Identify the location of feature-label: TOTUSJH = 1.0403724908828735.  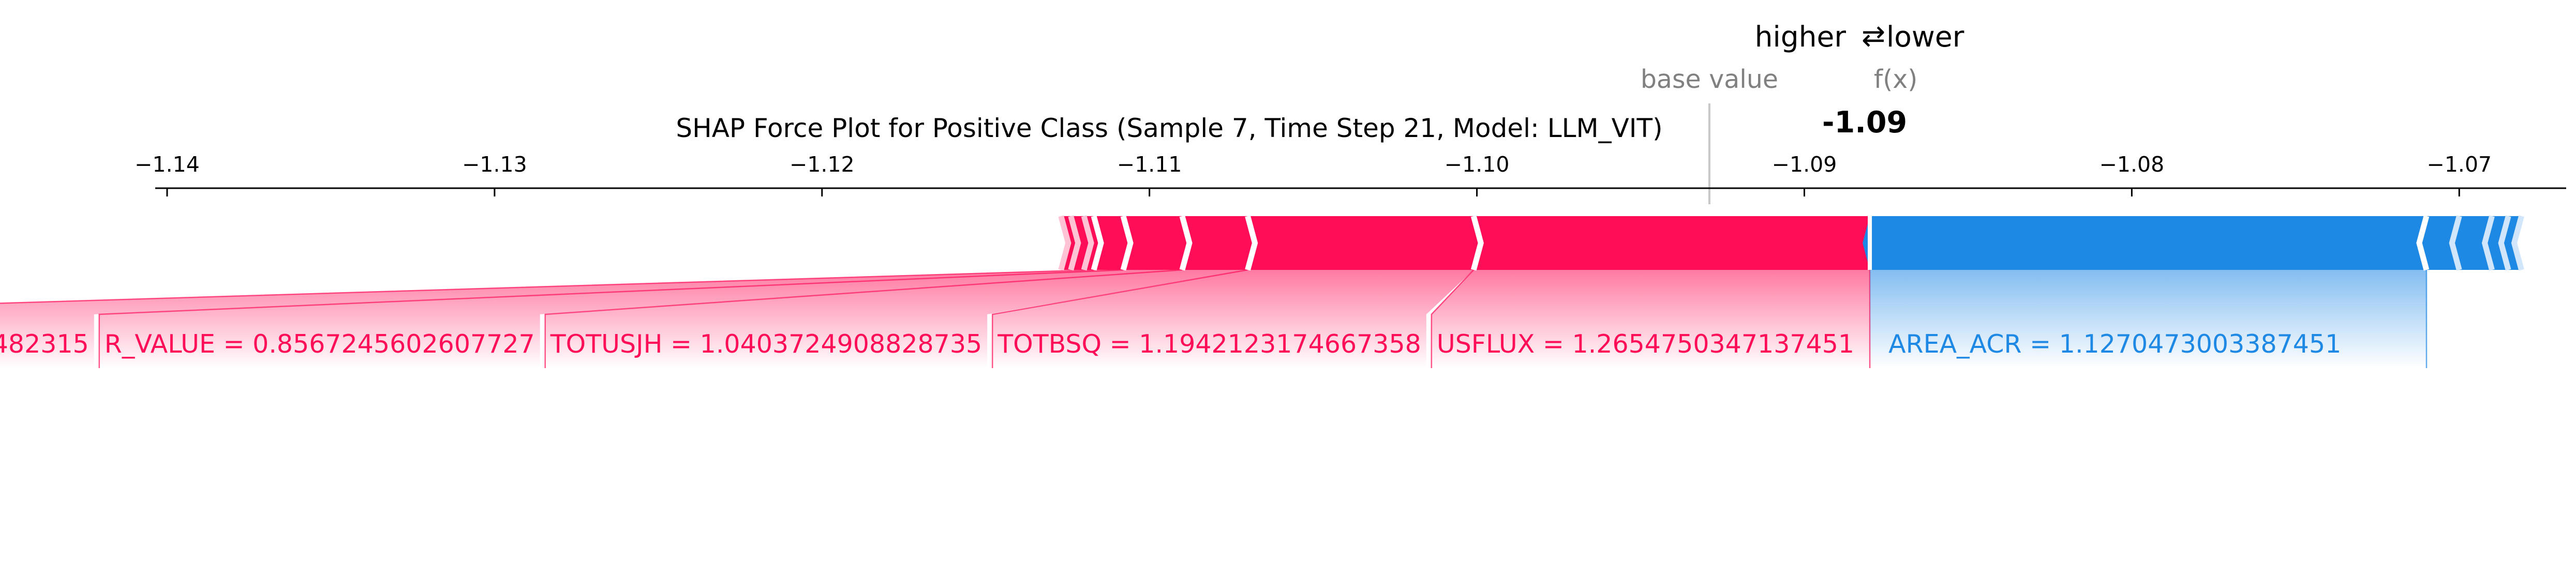
(766, 344).